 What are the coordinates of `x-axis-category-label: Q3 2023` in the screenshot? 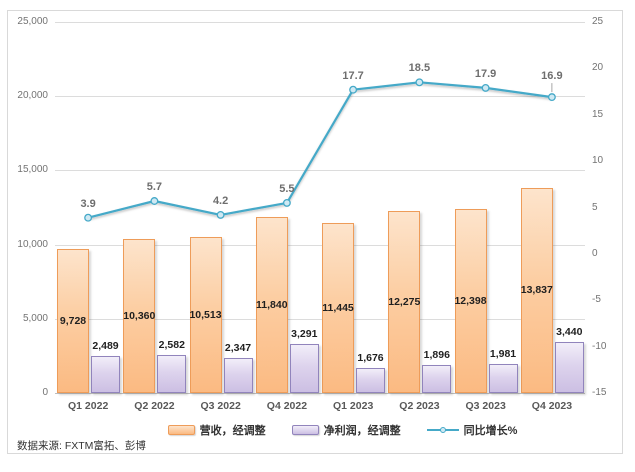 It's located at (485, 406).